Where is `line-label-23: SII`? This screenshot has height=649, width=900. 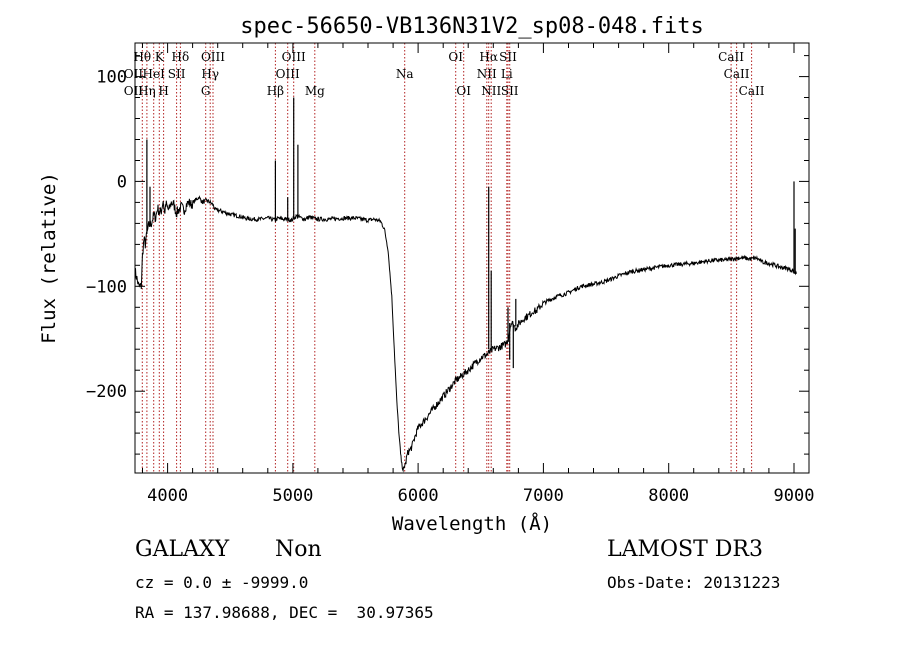 line-label-23: SII is located at coordinates (508, 57).